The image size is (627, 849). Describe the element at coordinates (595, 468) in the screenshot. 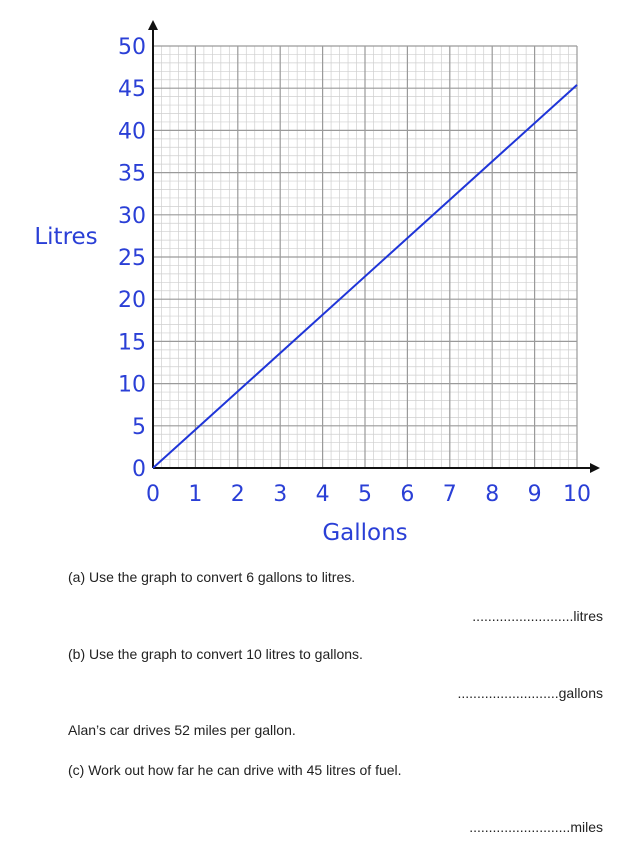

I see `x-axis-arrow-icon` at that location.